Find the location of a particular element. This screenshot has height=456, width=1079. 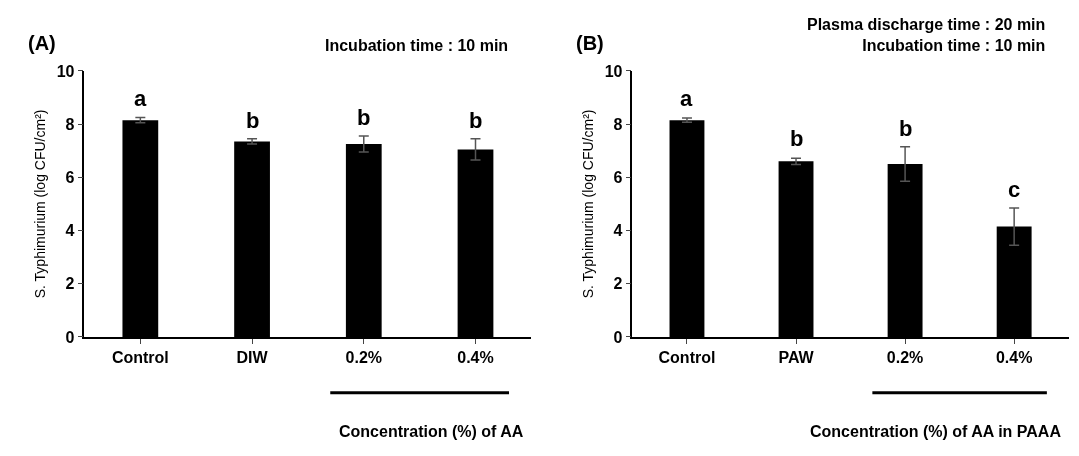

chart-title: (A) is located at coordinates (42, 43).